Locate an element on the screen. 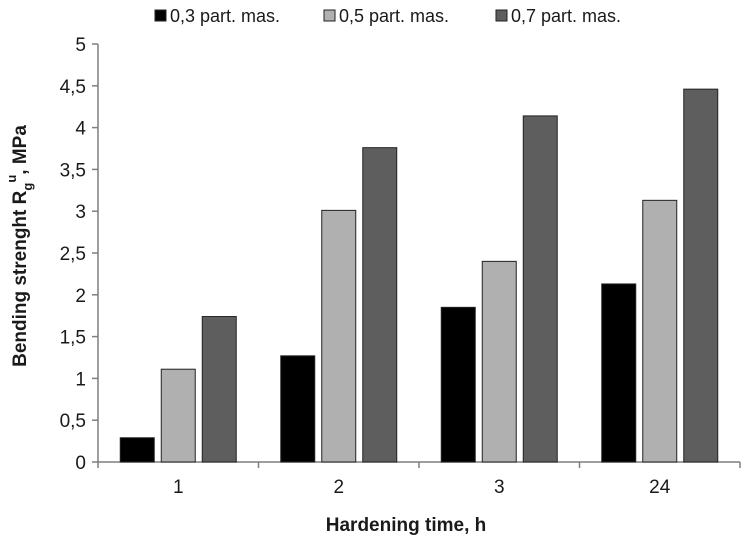 The image size is (748, 548). y-axis: 0 0,5 1 1,5 2 2,5 3 3,5 4 4,5 5 is located at coordinates (79, 254).